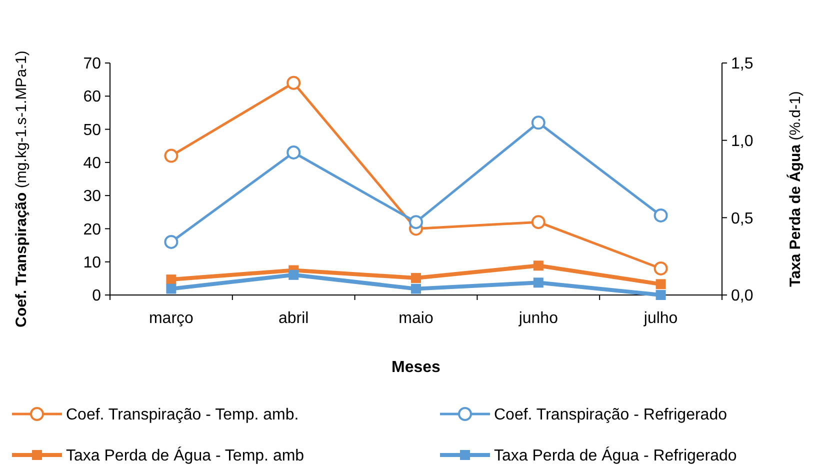  Describe the element at coordinates (293, 318) in the screenshot. I see `x-tick-label: abril` at that location.